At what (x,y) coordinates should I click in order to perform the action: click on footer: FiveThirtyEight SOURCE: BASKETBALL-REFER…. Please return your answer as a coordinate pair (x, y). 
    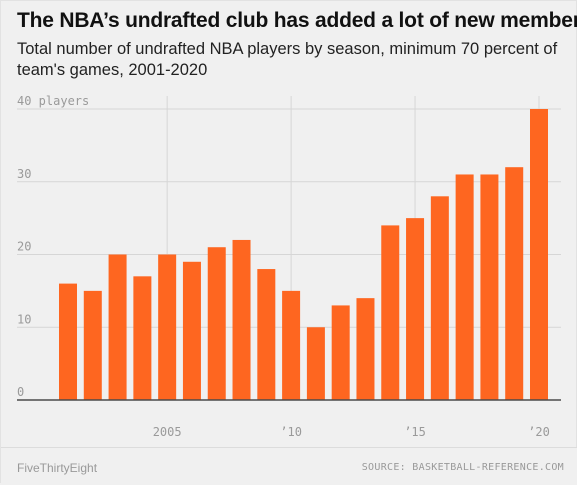
    Looking at the image, I should click on (289, 466).